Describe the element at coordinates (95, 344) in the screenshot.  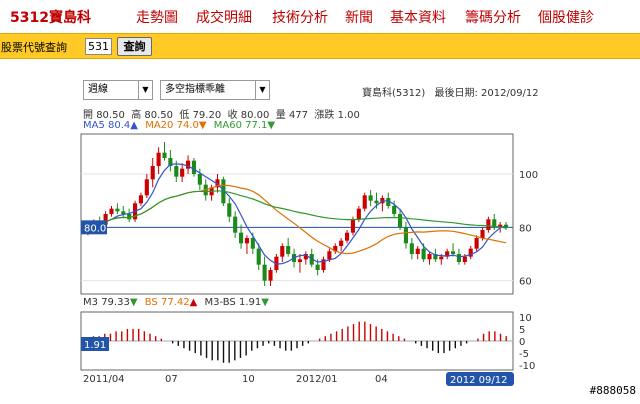
I see `indicator-current-badge` at that location.